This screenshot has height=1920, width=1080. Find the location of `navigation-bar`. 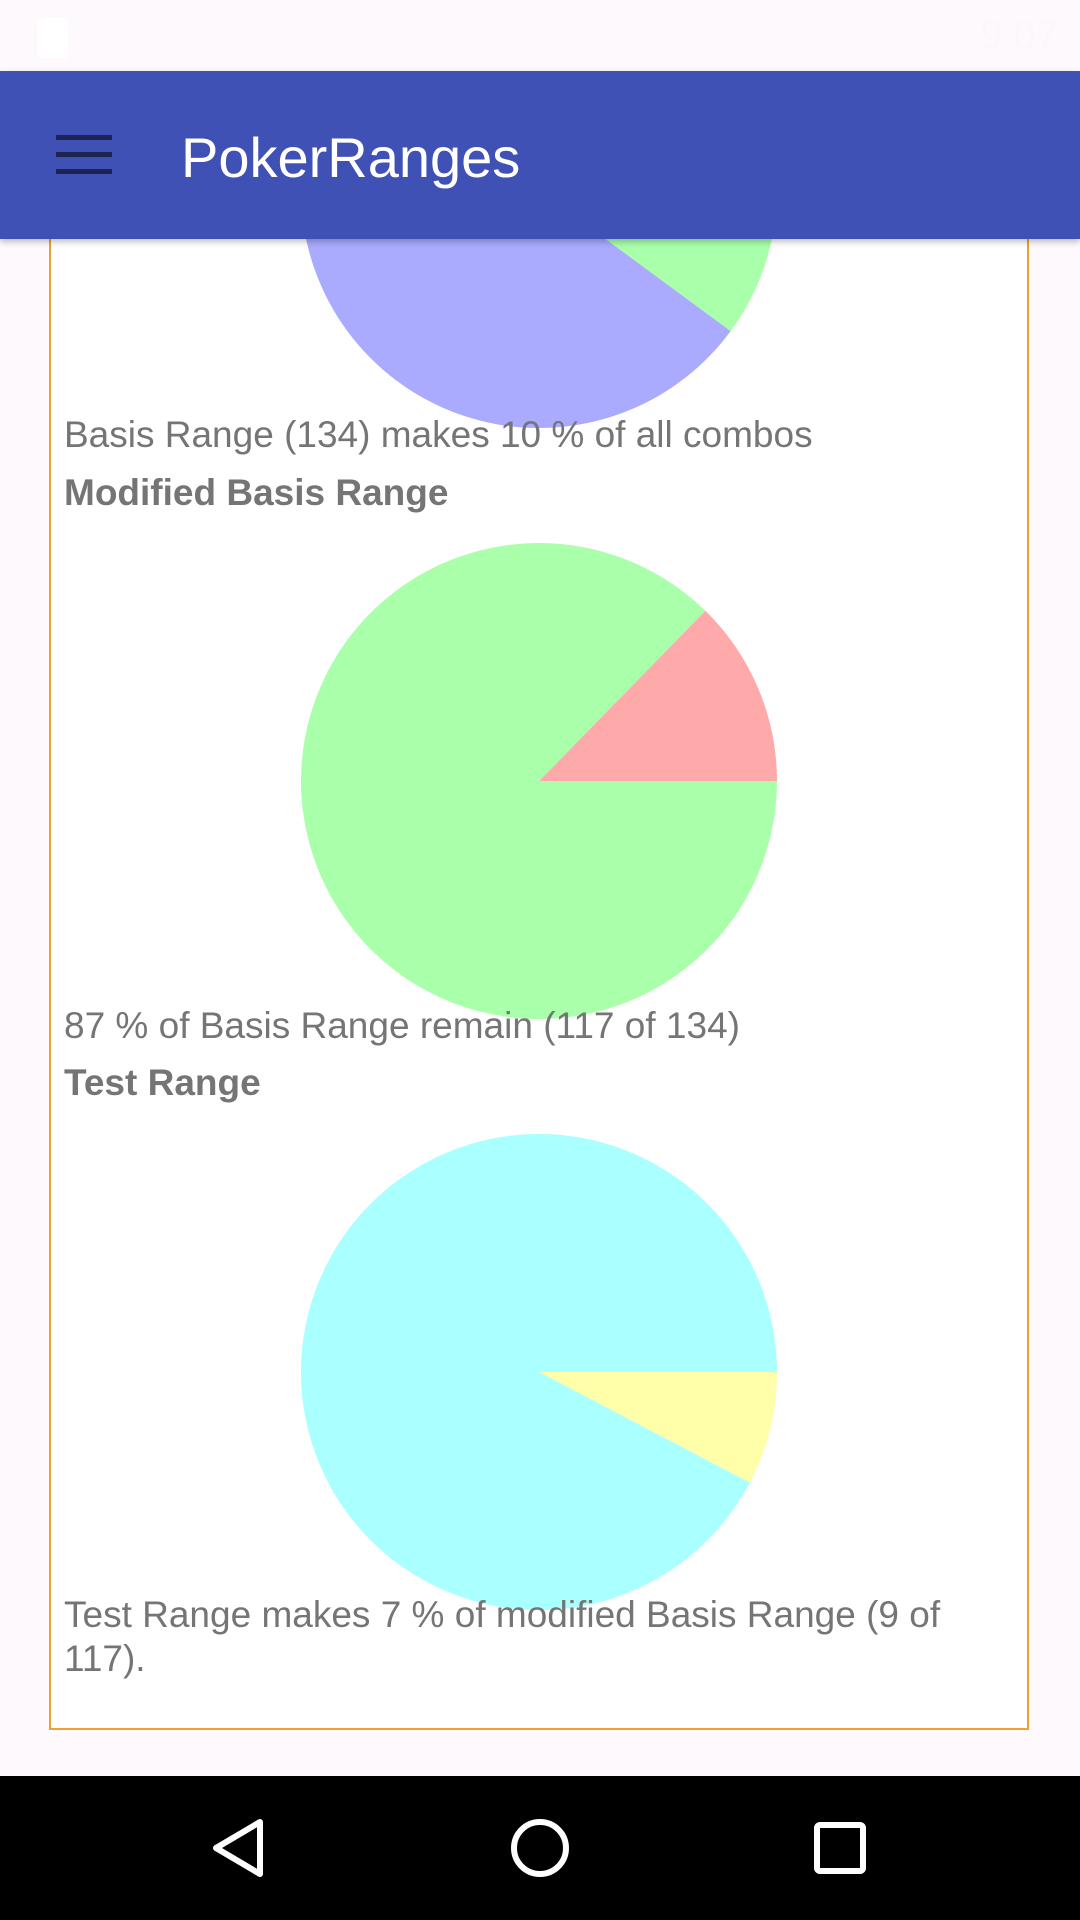

navigation-bar is located at coordinates (540, 1848).